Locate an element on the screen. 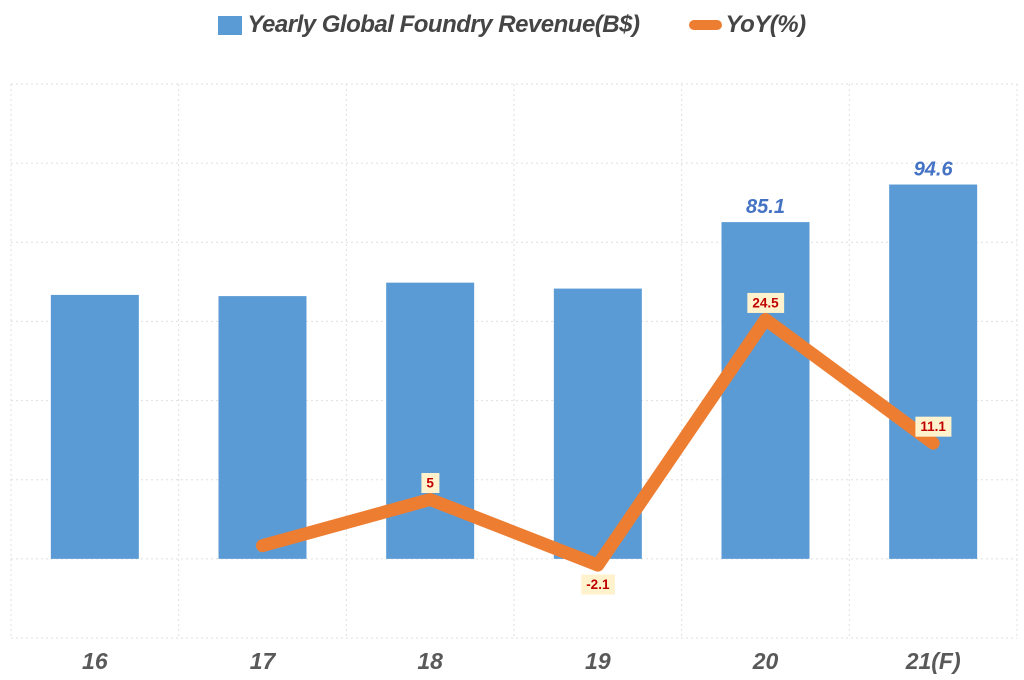 Image resolution: width=1024 pixels, height=680 pixels. x-axis-label-19: 19 is located at coordinates (598, 661).